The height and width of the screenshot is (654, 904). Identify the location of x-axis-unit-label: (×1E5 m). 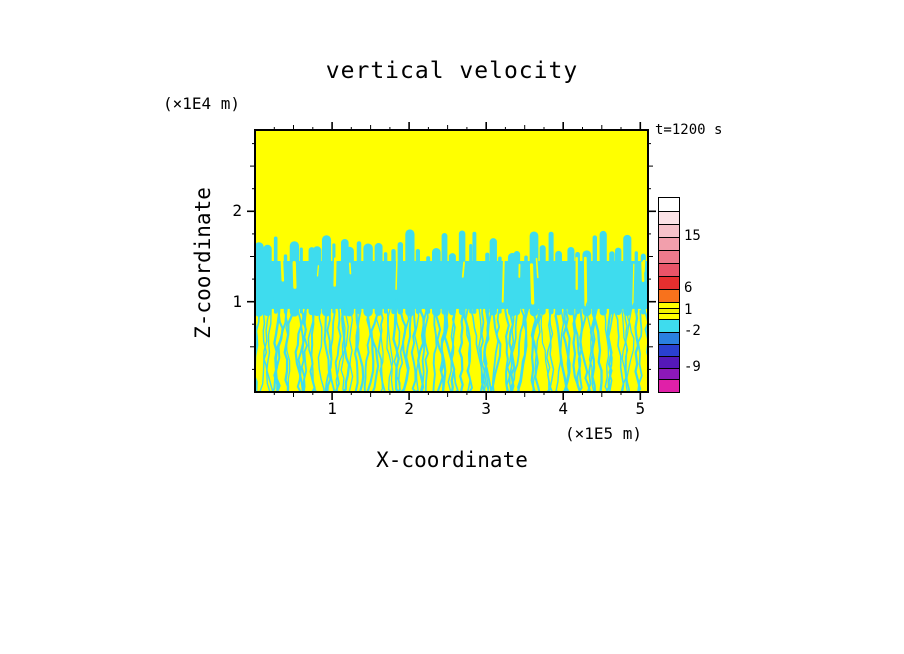
(604, 433).